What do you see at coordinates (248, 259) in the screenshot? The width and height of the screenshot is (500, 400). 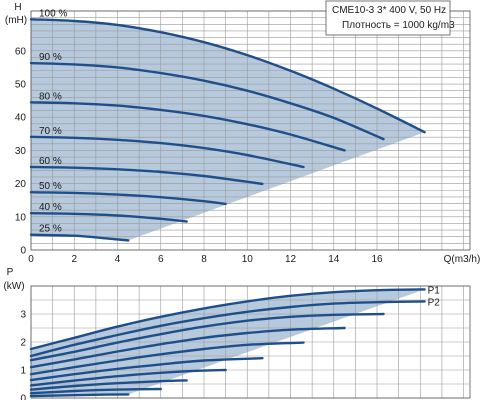 I see `head-x-tick-10: 10` at bounding box center [248, 259].